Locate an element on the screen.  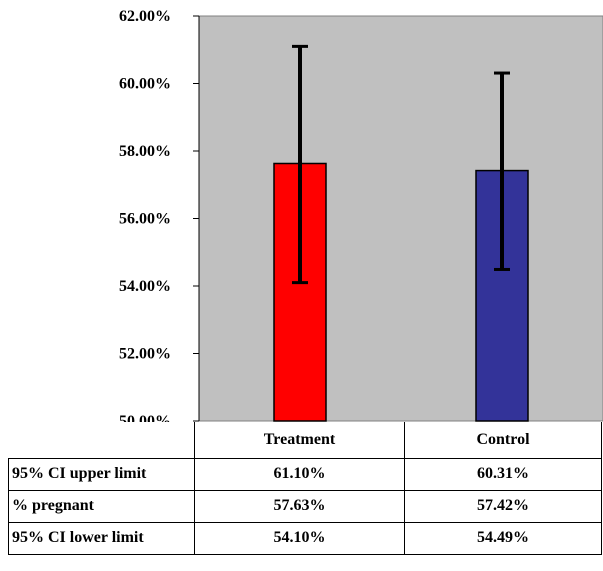
table-cell: 57.42% is located at coordinates (503, 506).